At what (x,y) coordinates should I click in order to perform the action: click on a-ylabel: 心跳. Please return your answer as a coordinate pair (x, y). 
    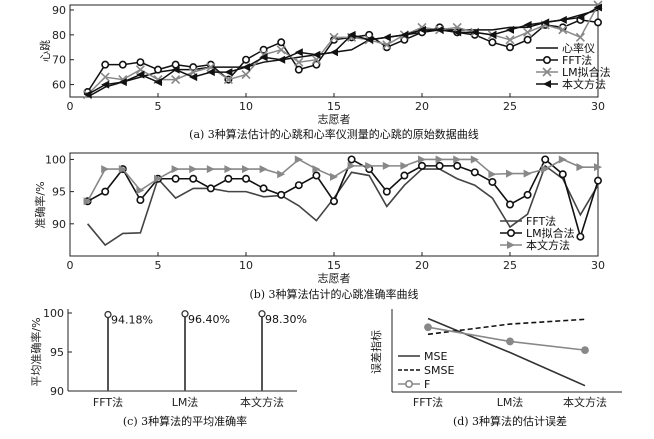
    Looking at the image, I should click on (45, 51).